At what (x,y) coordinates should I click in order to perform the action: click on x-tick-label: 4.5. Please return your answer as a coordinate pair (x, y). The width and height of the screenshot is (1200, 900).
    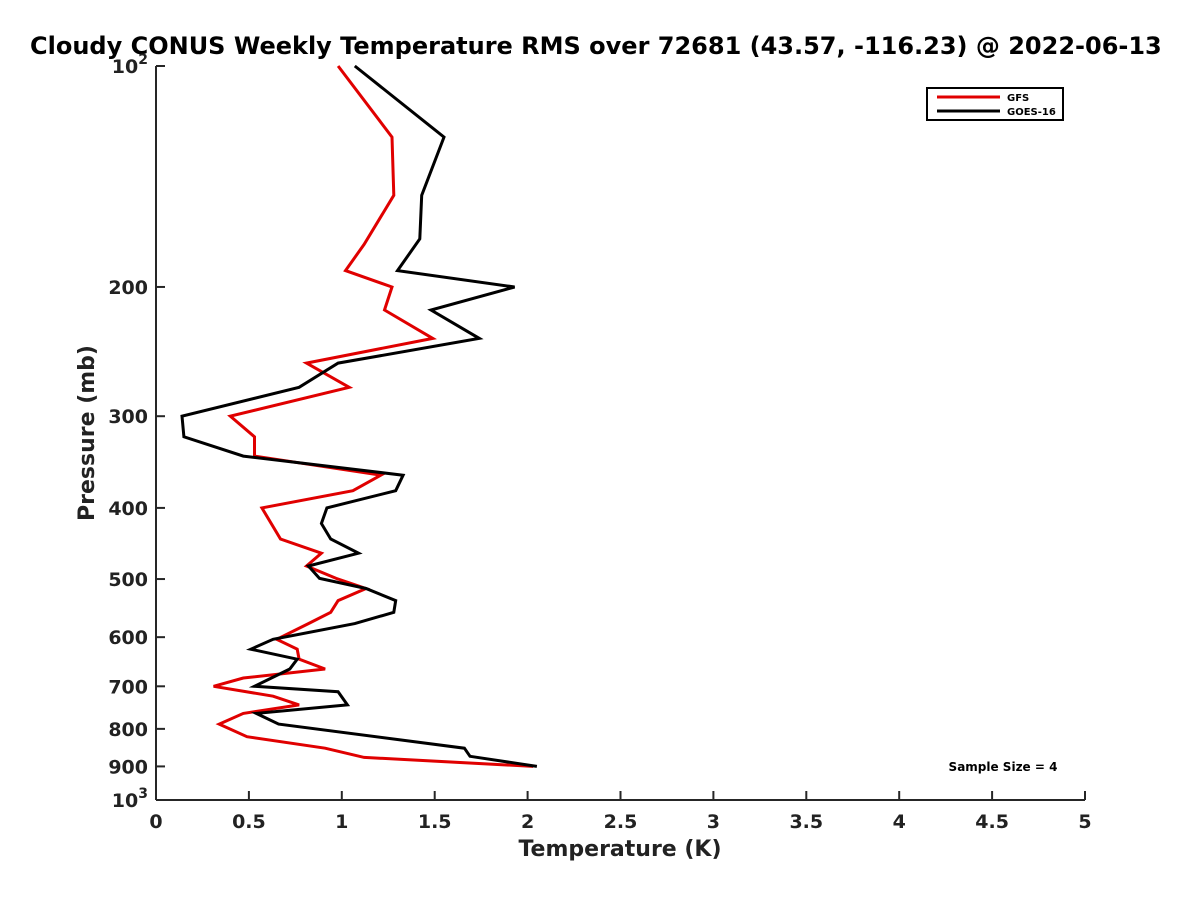
    Looking at the image, I should click on (992, 822).